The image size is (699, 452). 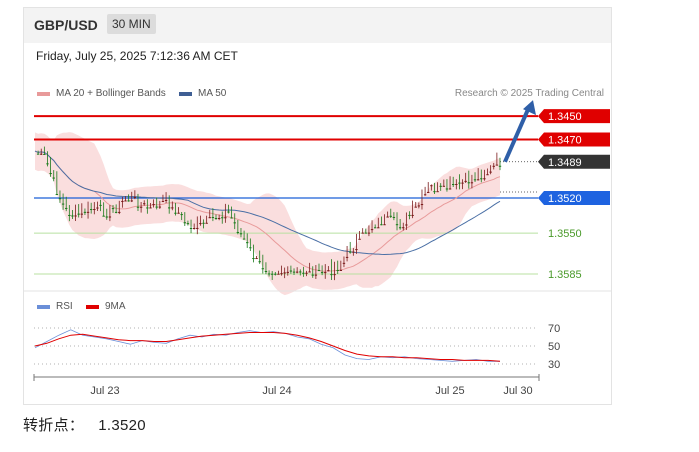 I want to click on level-tag-1.3450, so click(x=574, y=116).